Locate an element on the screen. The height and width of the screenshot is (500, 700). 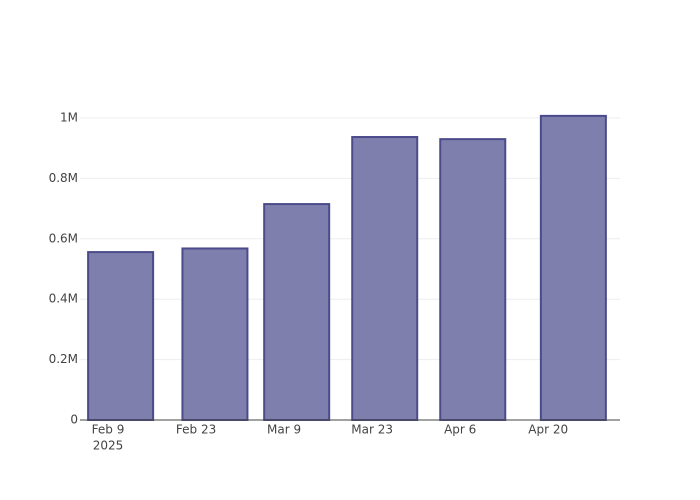
y-tick-label: 0.8M is located at coordinates (63, 178).